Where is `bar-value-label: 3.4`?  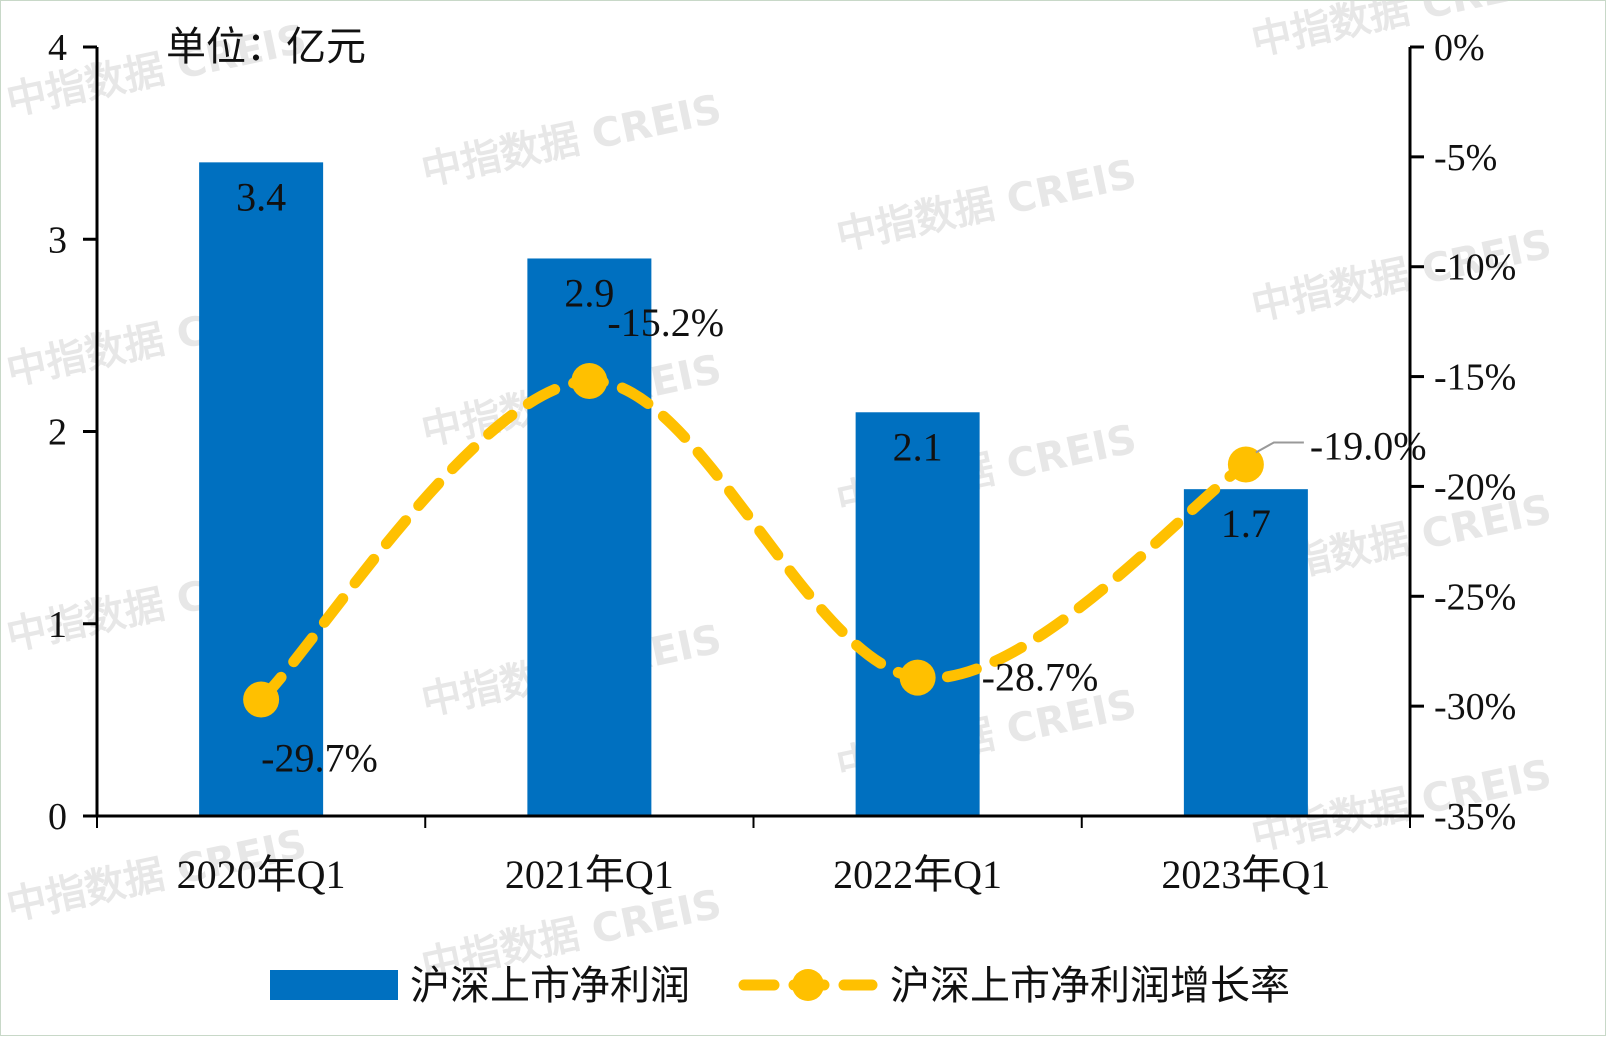 bar-value-label: 3.4 is located at coordinates (261, 196).